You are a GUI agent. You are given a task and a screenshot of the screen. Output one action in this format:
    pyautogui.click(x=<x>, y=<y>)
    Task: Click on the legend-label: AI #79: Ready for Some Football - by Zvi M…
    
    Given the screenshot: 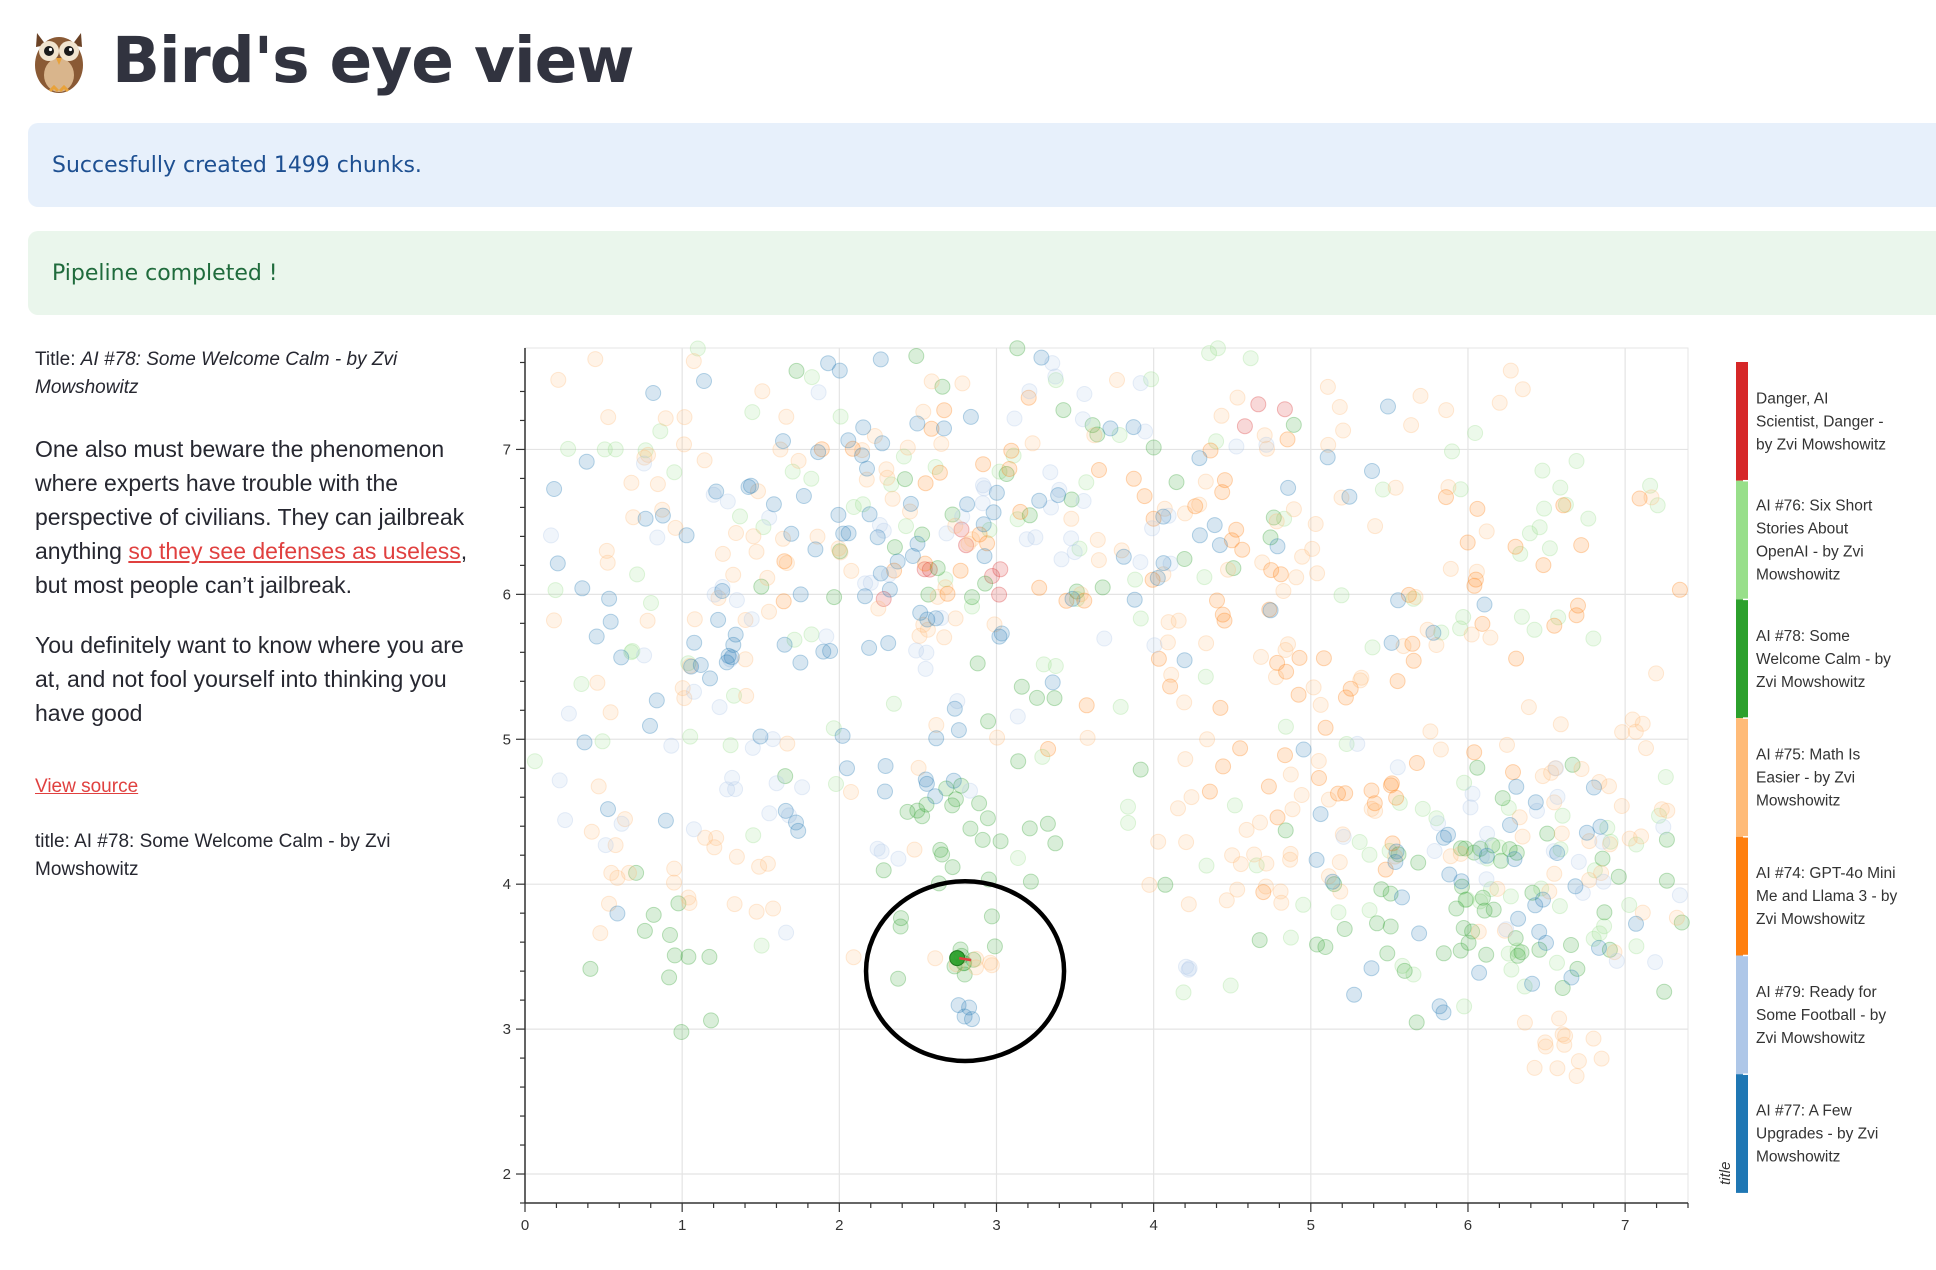 What is the action you would take?
    pyautogui.click(x=1821, y=1015)
    